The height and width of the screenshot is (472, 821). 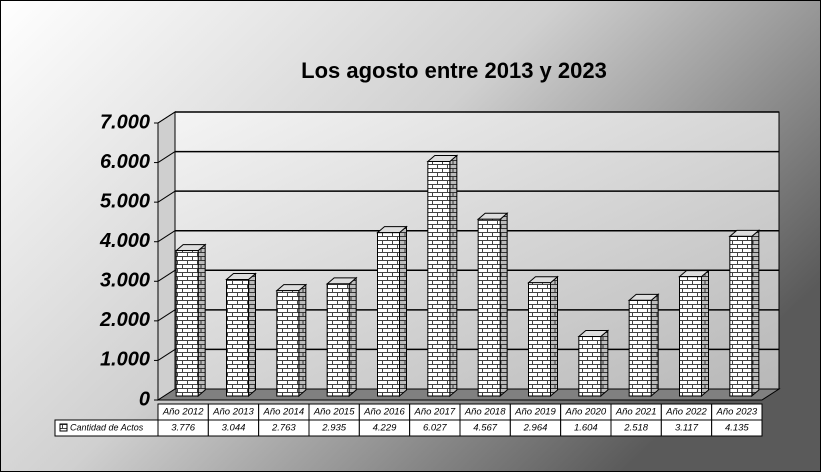 I want to click on x-tick-label: Año 2023, so click(x=736, y=412).